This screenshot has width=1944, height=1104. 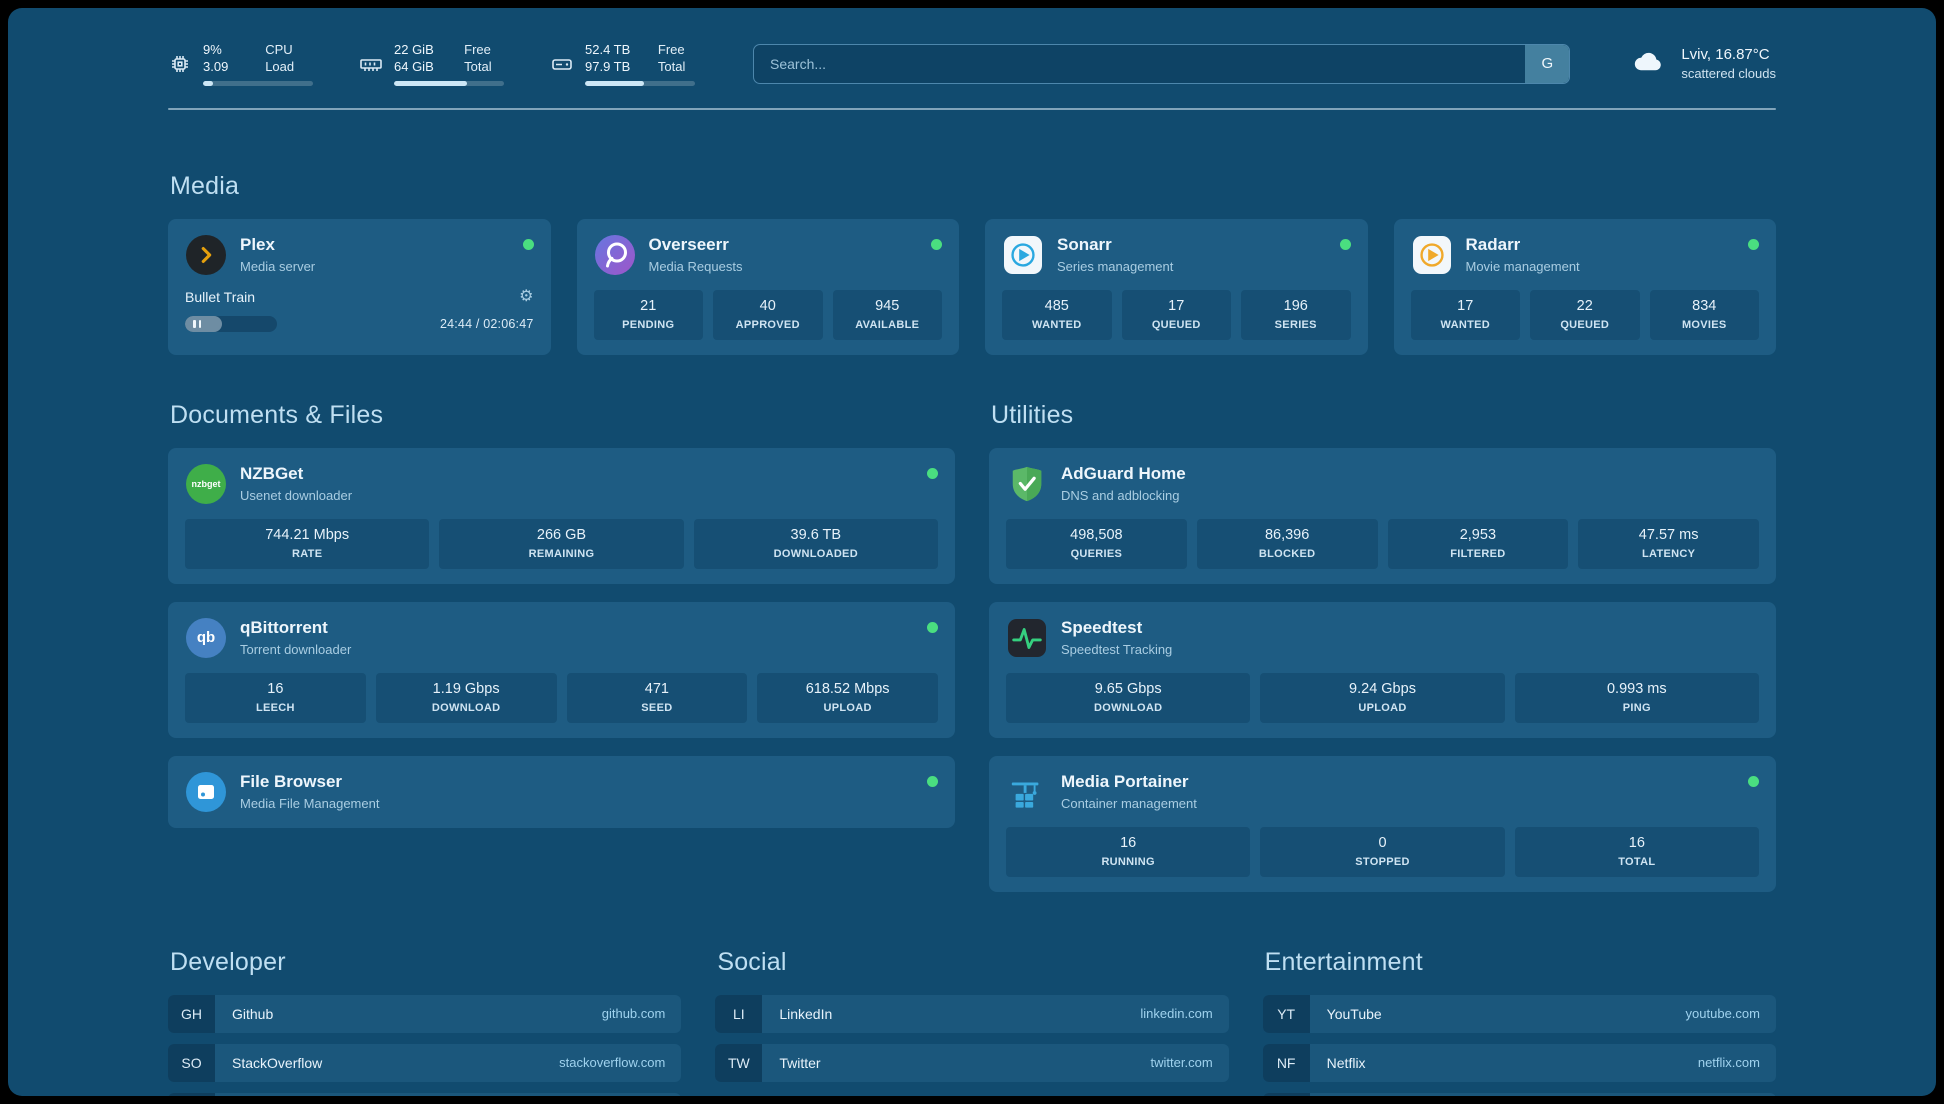 I want to click on service-subtitle: Container management, so click(x=1129, y=803).